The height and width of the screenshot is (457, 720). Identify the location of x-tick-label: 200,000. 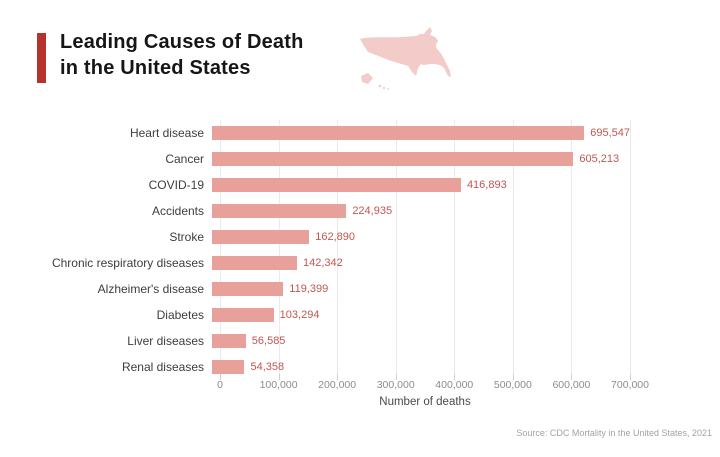
(337, 385).